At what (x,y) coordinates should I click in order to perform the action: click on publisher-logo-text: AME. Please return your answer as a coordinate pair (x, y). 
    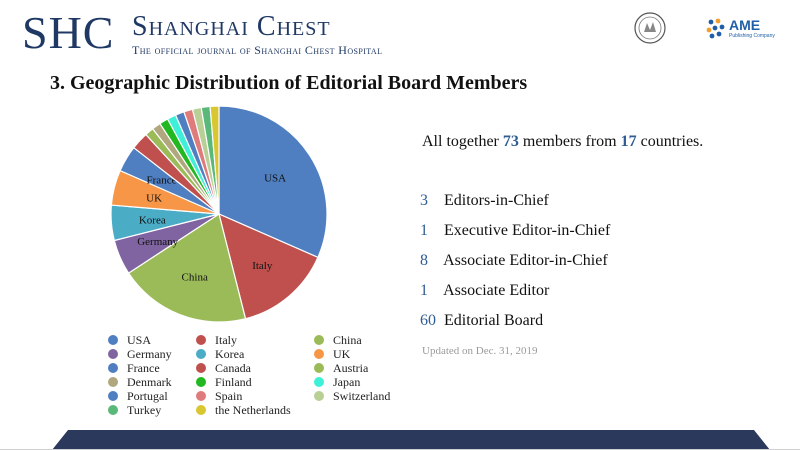
    Looking at the image, I should click on (745, 25).